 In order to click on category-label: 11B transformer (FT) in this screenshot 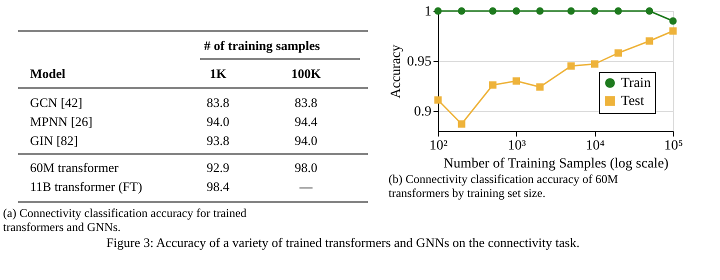, I will do `click(86, 186)`.